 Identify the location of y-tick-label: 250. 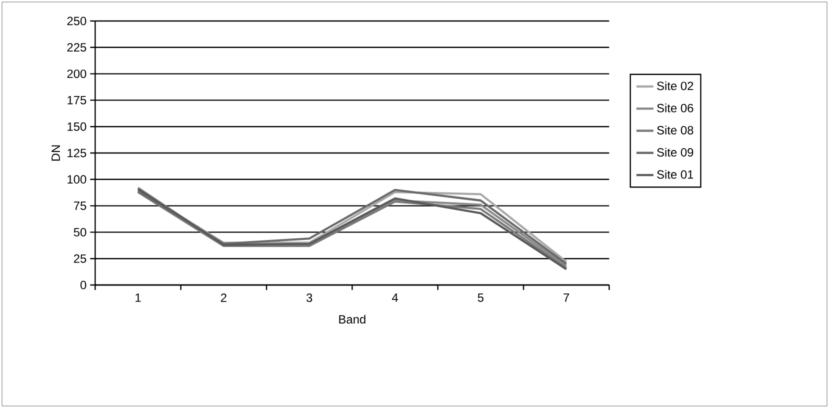
(76, 21).